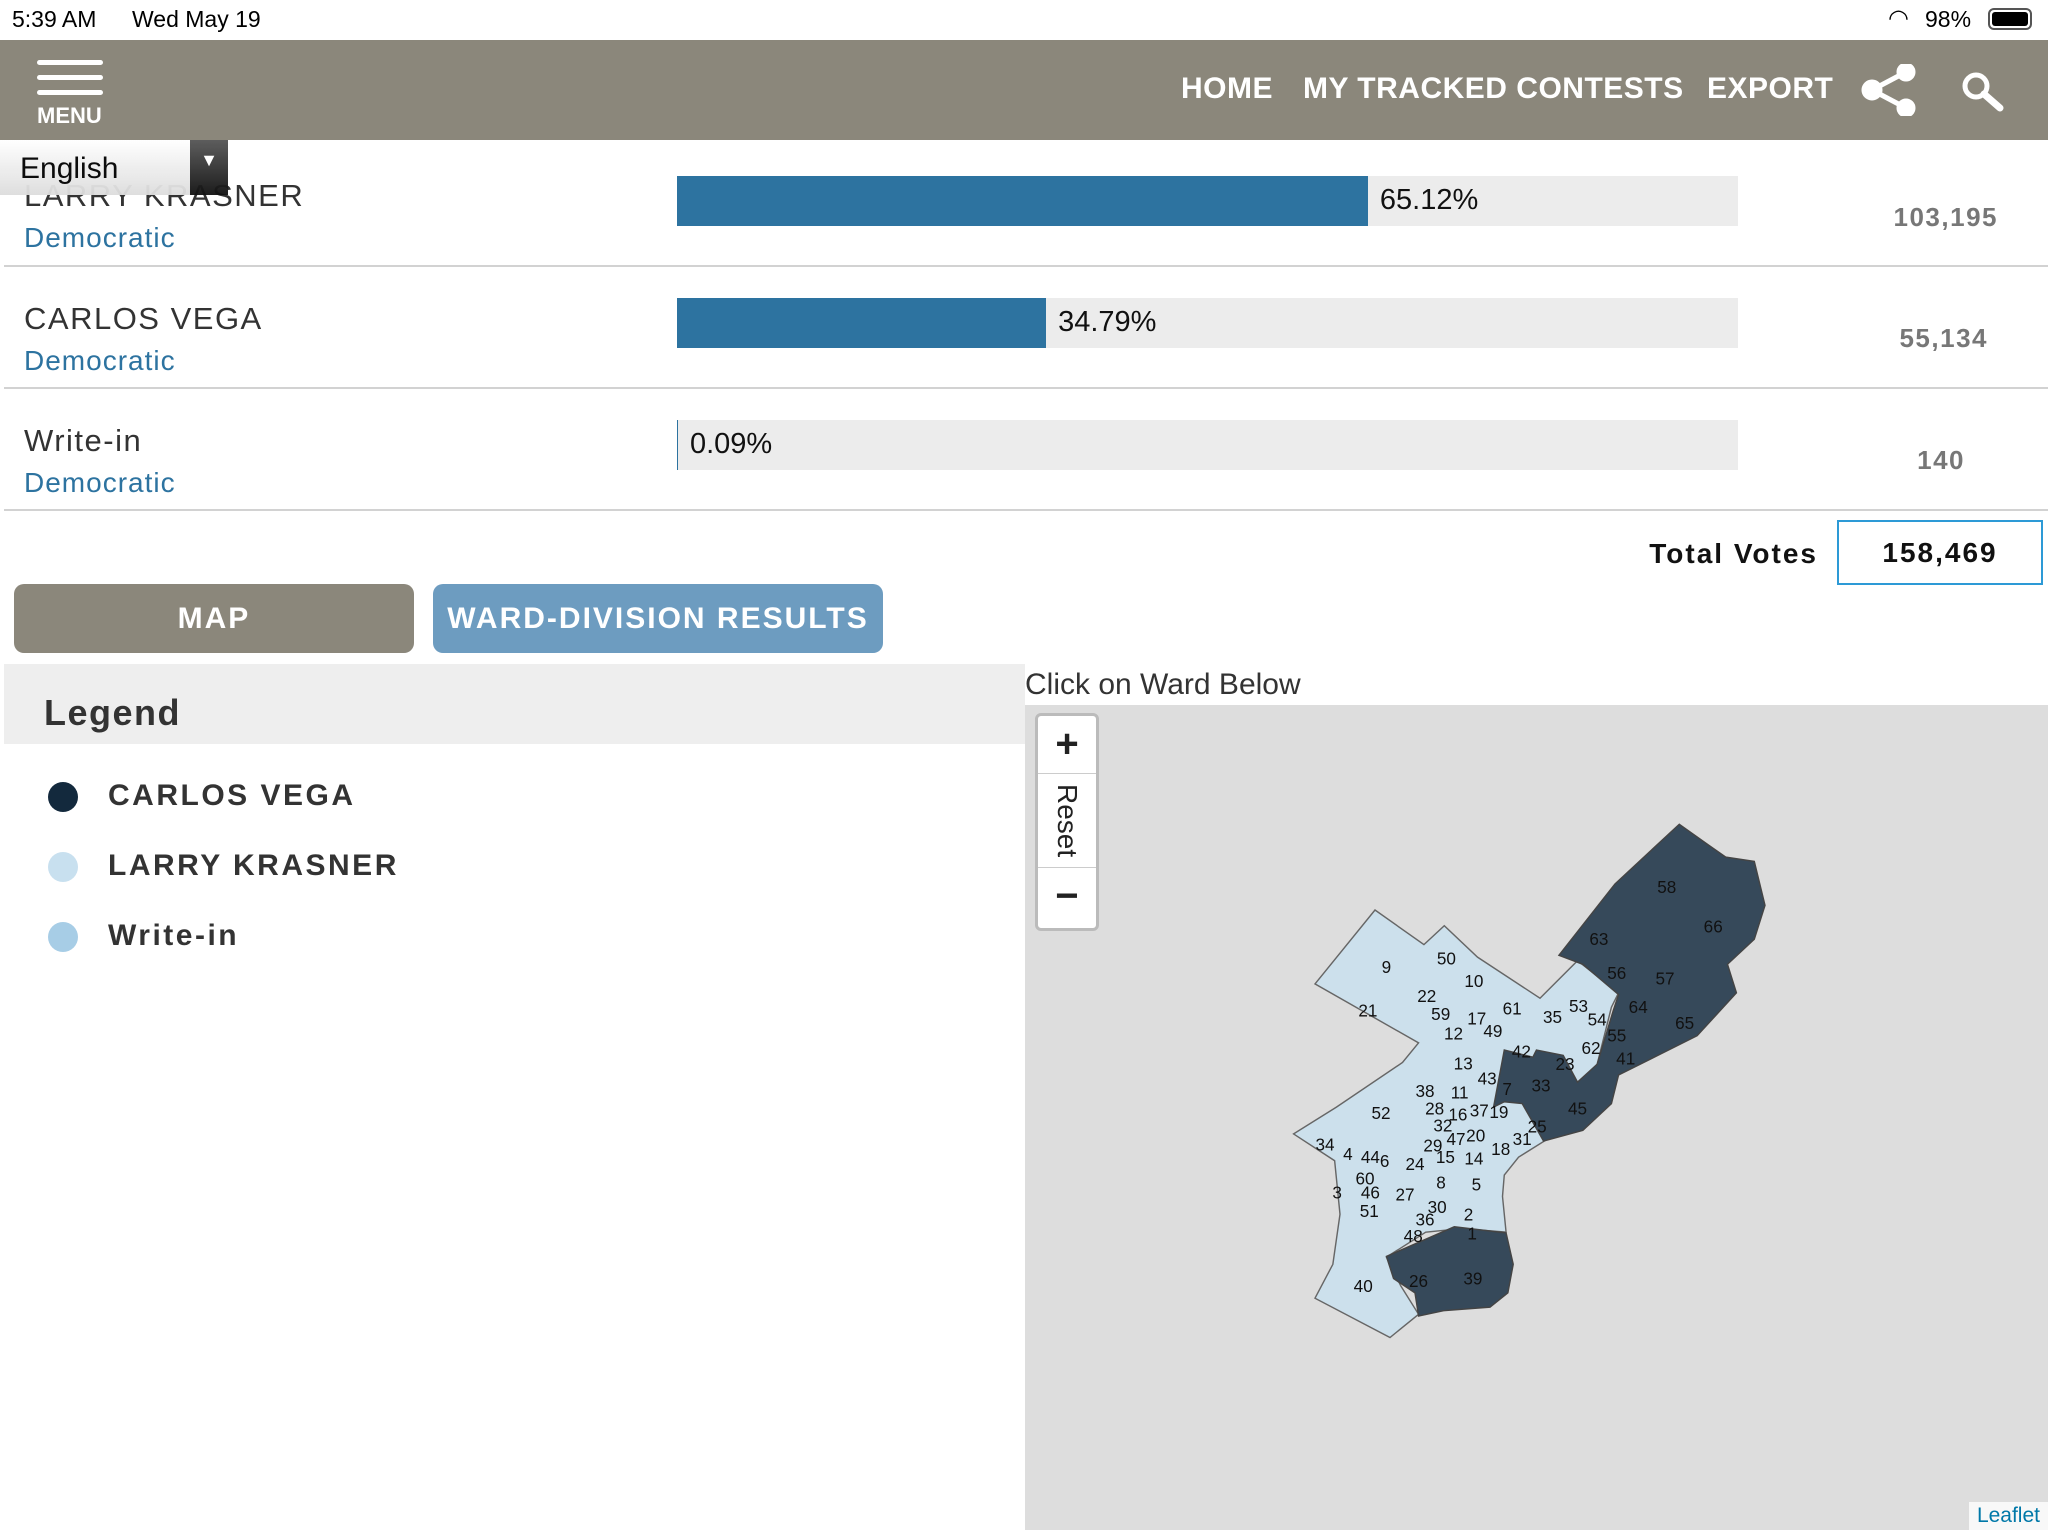 This screenshot has height=1536, width=2048. What do you see at coordinates (1770, 88) in the screenshot?
I see `nav-export: EXPORT` at bounding box center [1770, 88].